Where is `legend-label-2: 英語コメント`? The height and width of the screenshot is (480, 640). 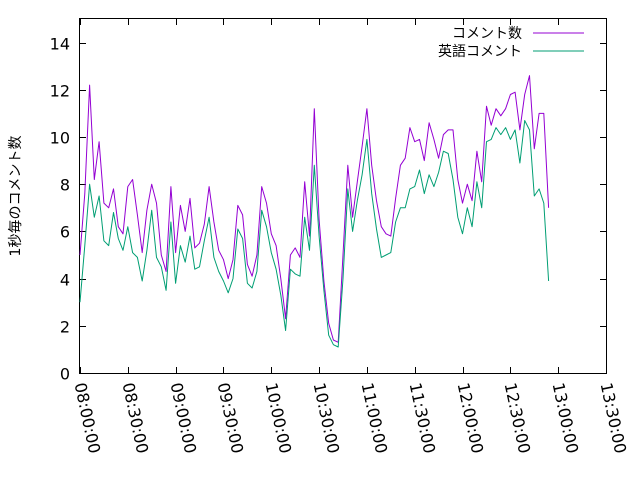 legend-label-2: 英語コメント is located at coordinates (480, 51).